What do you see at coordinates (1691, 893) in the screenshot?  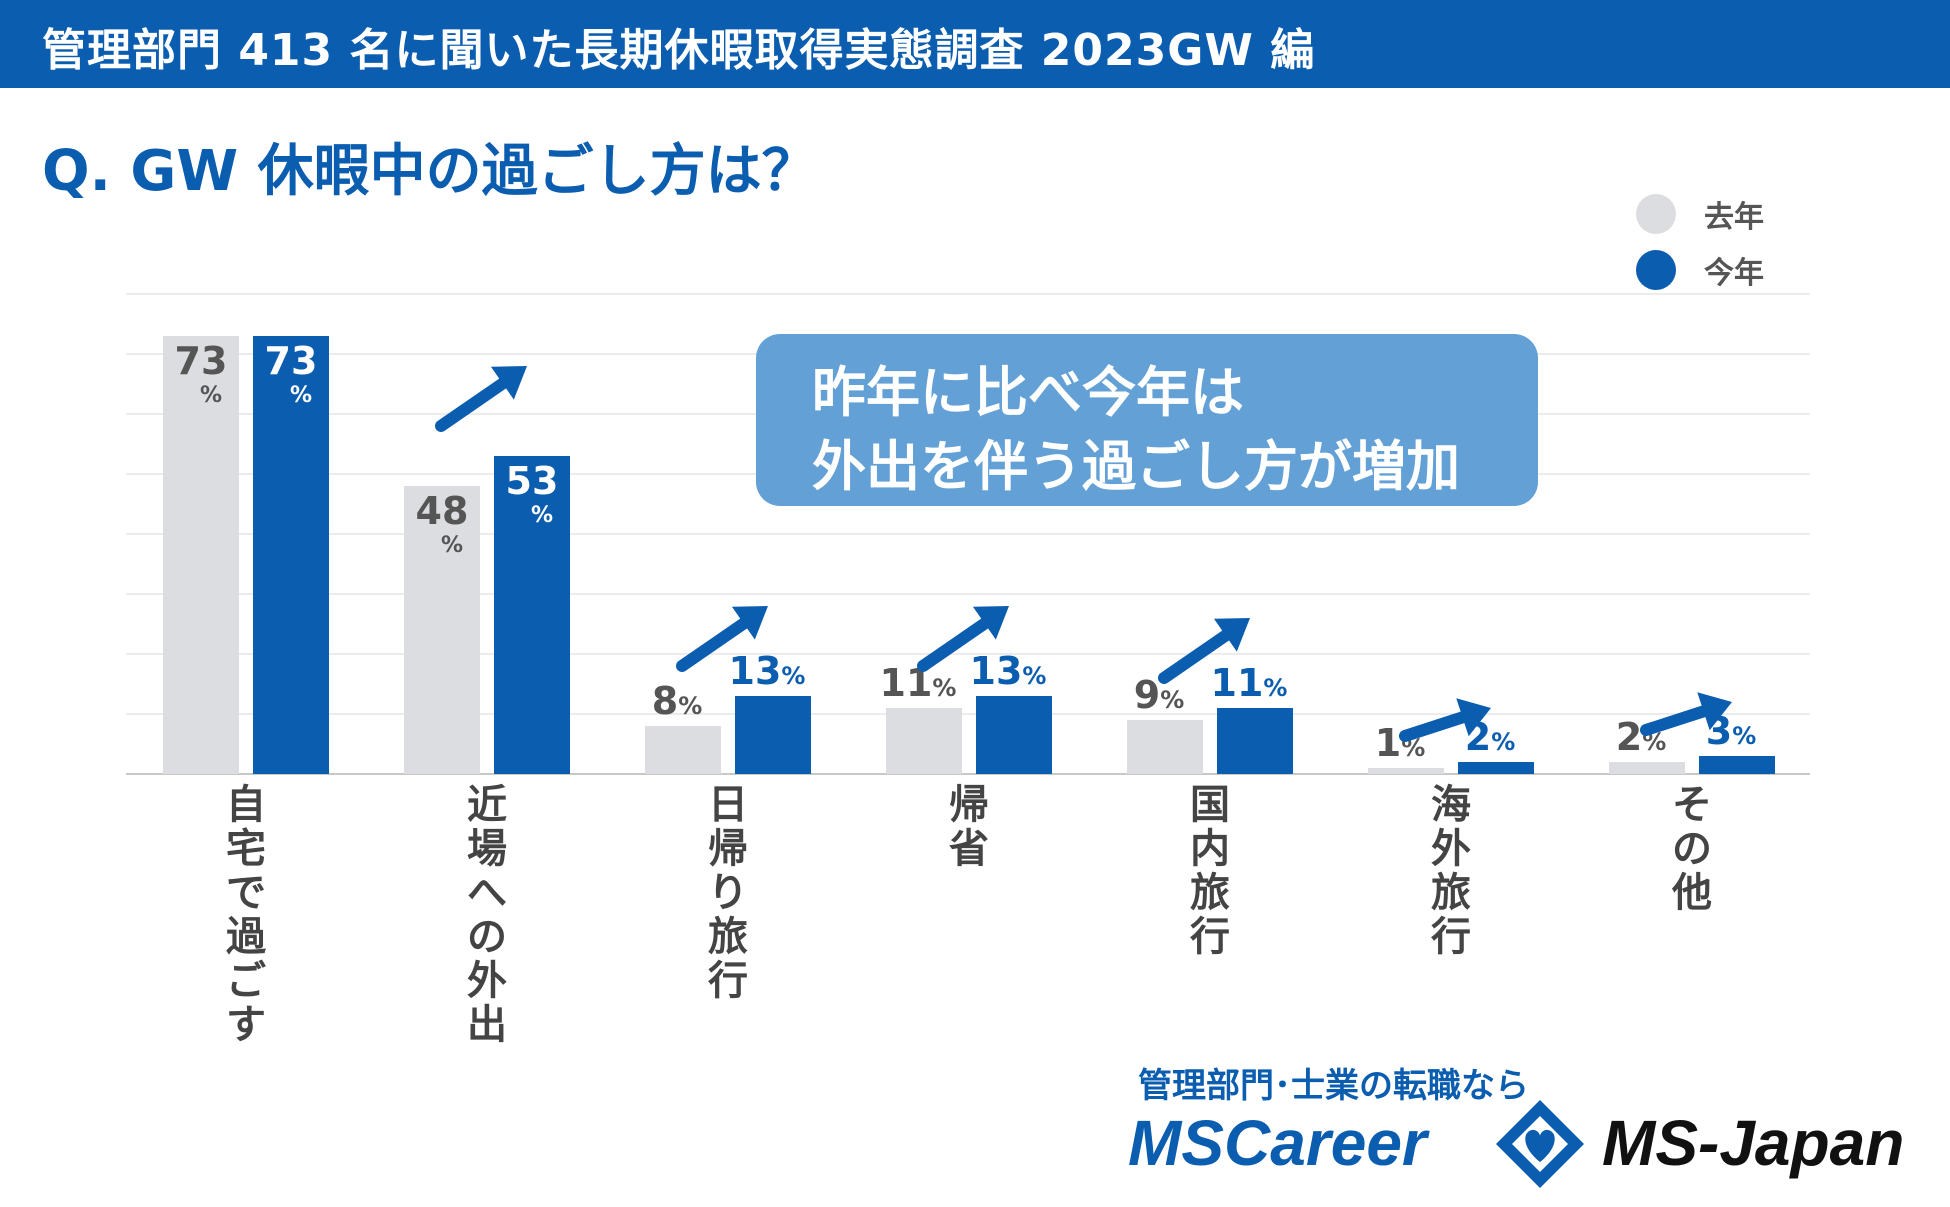 I see `category-label-char: 他` at bounding box center [1691, 893].